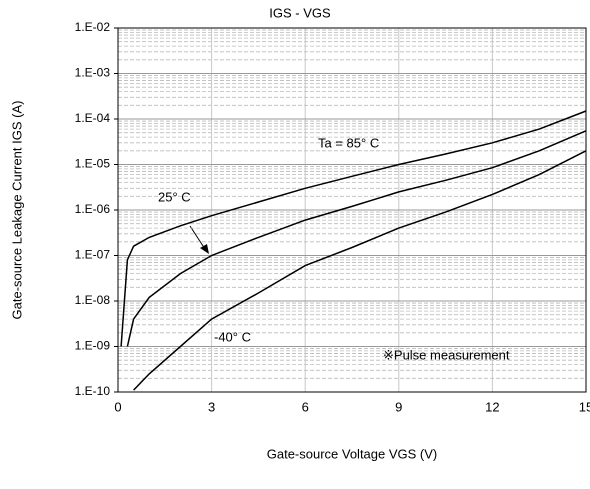 The height and width of the screenshot is (489, 590). What do you see at coordinates (492, 406) in the screenshot?
I see `x-tick-label: 12` at bounding box center [492, 406].